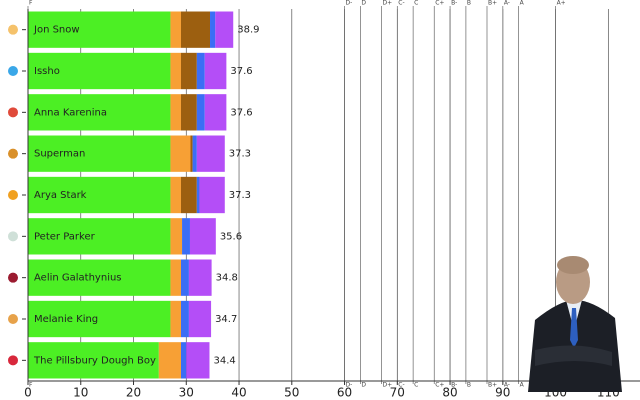 This screenshot has height=400, width=640. I want to click on value-label: 38.9, so click(248, 30).